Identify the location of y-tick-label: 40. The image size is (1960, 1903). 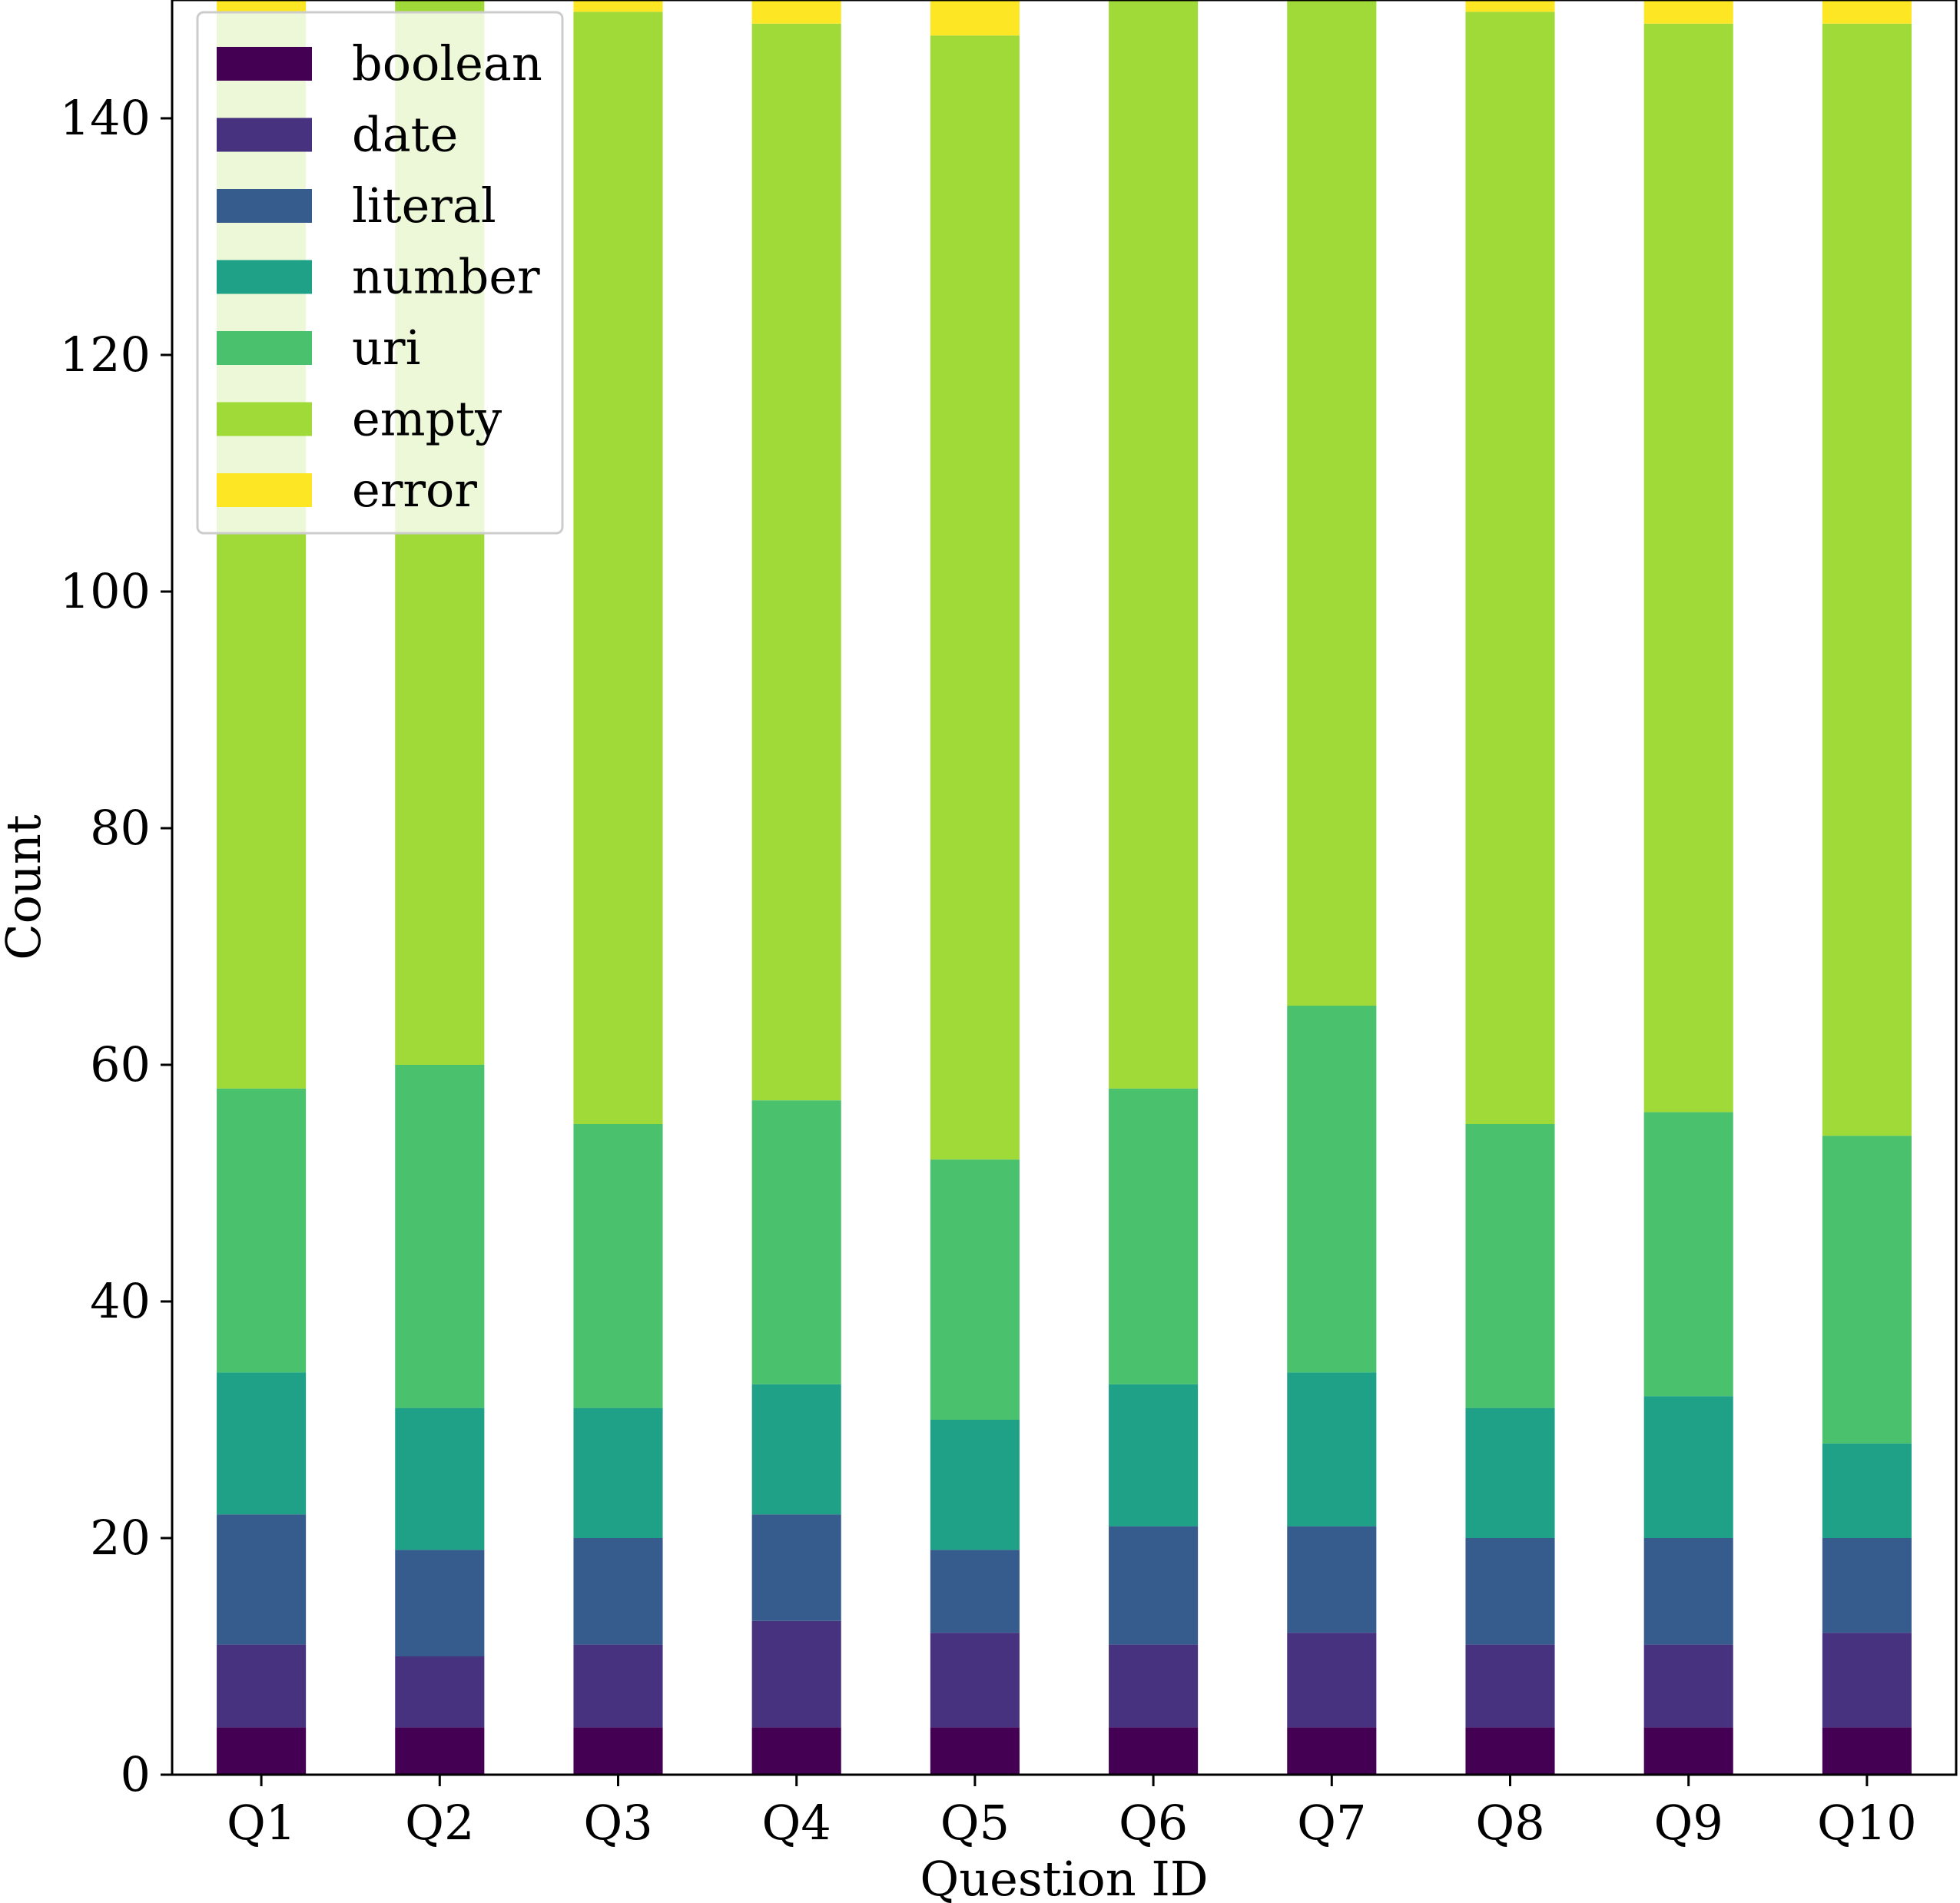
(120, 1301).